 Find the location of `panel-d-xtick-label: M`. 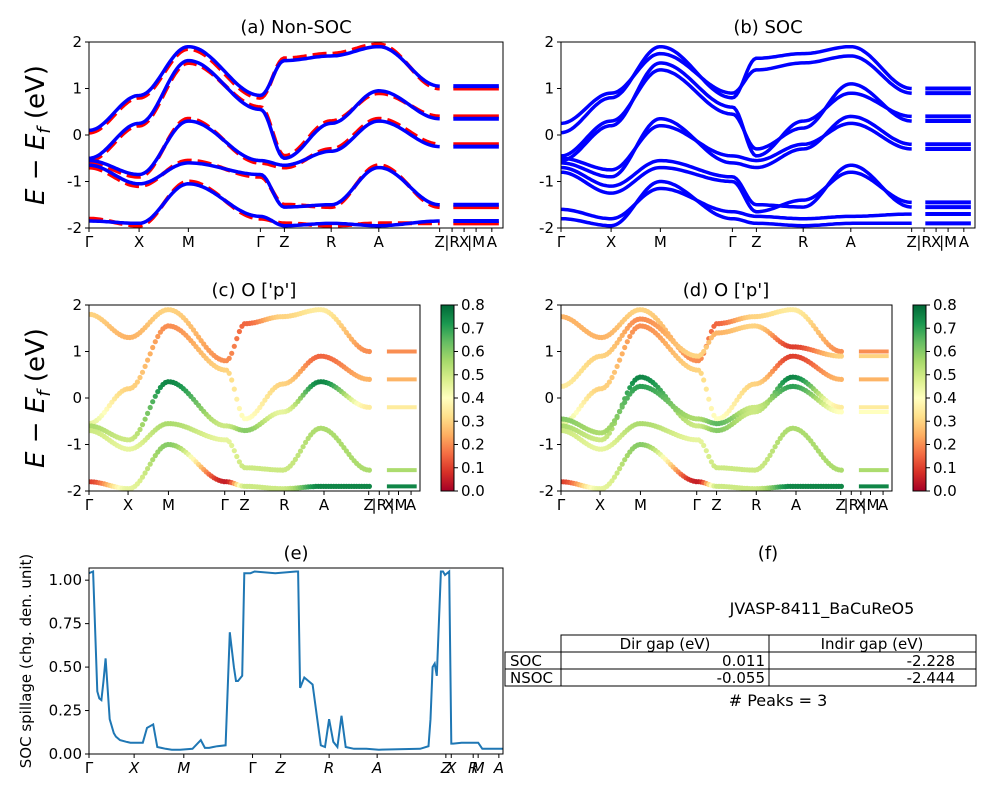

panel-d-xtick-label: M is located at coordinates (640, 505).